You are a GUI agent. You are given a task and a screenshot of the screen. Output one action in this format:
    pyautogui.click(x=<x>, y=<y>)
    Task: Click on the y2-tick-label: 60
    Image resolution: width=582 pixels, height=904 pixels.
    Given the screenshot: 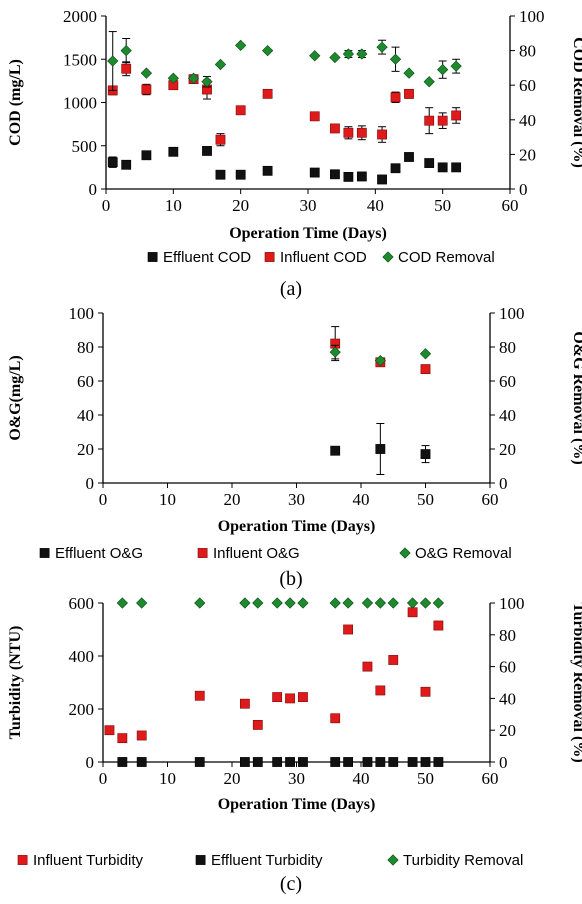 What is the action you would take?
    pyautogui.click(x=507, y=381)
    